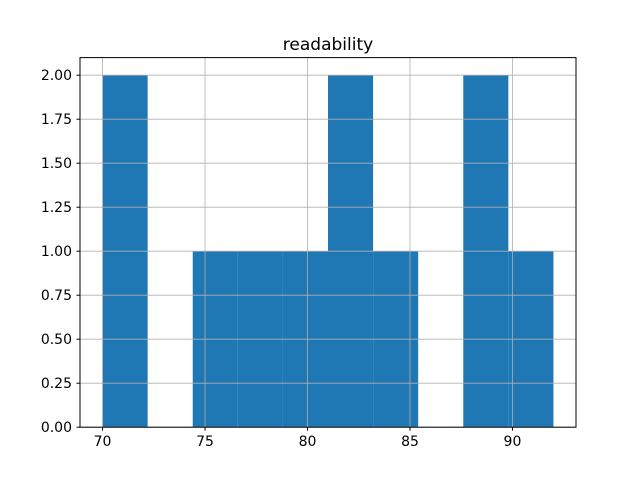 The height and width of the screenshot is (480, 640). Describe the element at coordinates (308, 442) in the screenshot. I see `x-tick-label: 80` at that location.